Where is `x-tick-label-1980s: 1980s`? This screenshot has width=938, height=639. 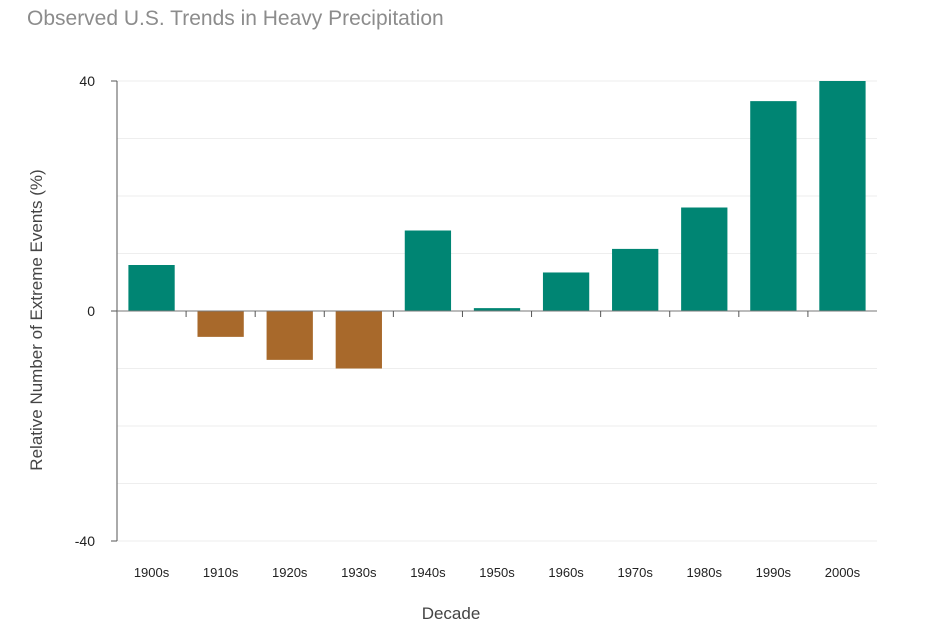 x-tick-label-1980s: 1980s is located at coordinates (705, 572).